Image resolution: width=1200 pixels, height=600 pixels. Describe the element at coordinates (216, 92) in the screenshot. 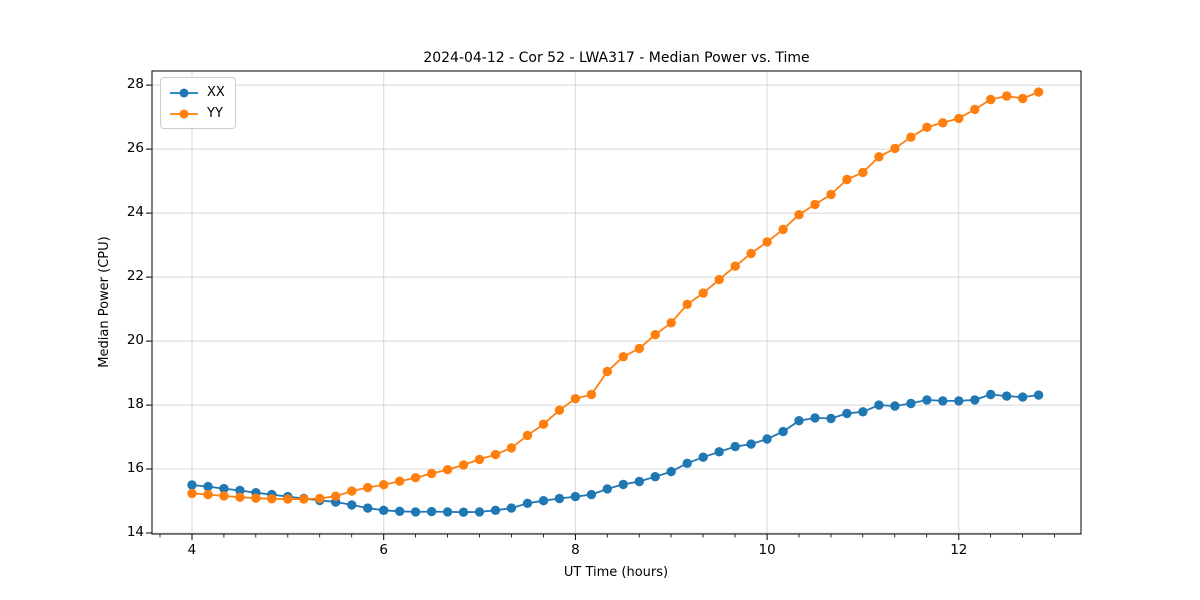

I see `legend-label-xx: XX` at that location.